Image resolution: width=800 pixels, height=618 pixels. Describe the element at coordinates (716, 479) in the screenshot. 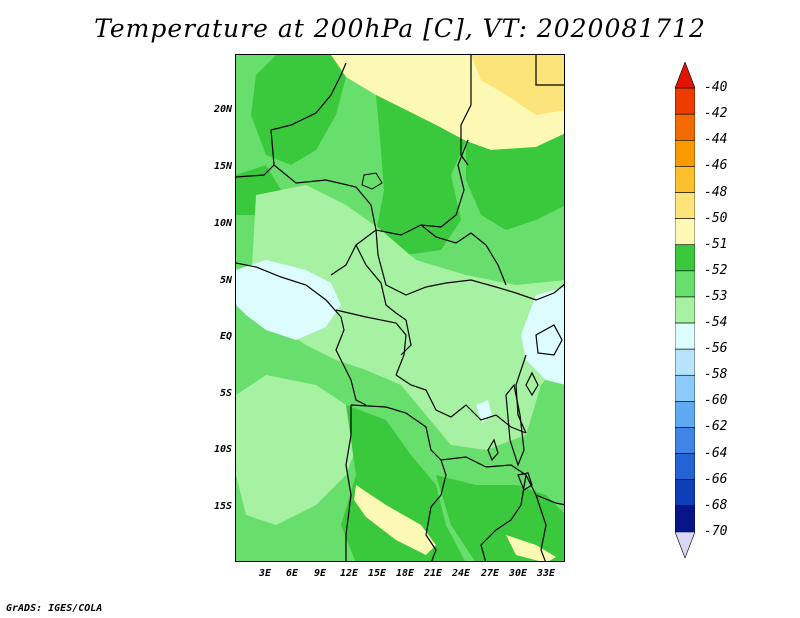

I see `colorbar-label: -66` at that location.